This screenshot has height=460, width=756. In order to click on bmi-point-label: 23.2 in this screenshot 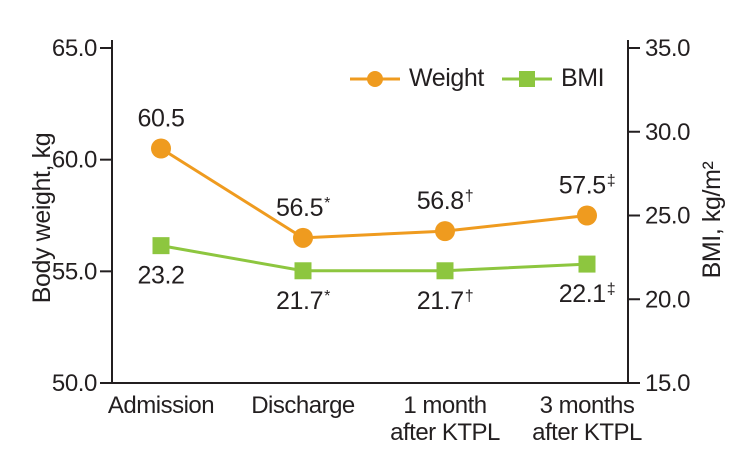, I will do `click(160, 276)`.